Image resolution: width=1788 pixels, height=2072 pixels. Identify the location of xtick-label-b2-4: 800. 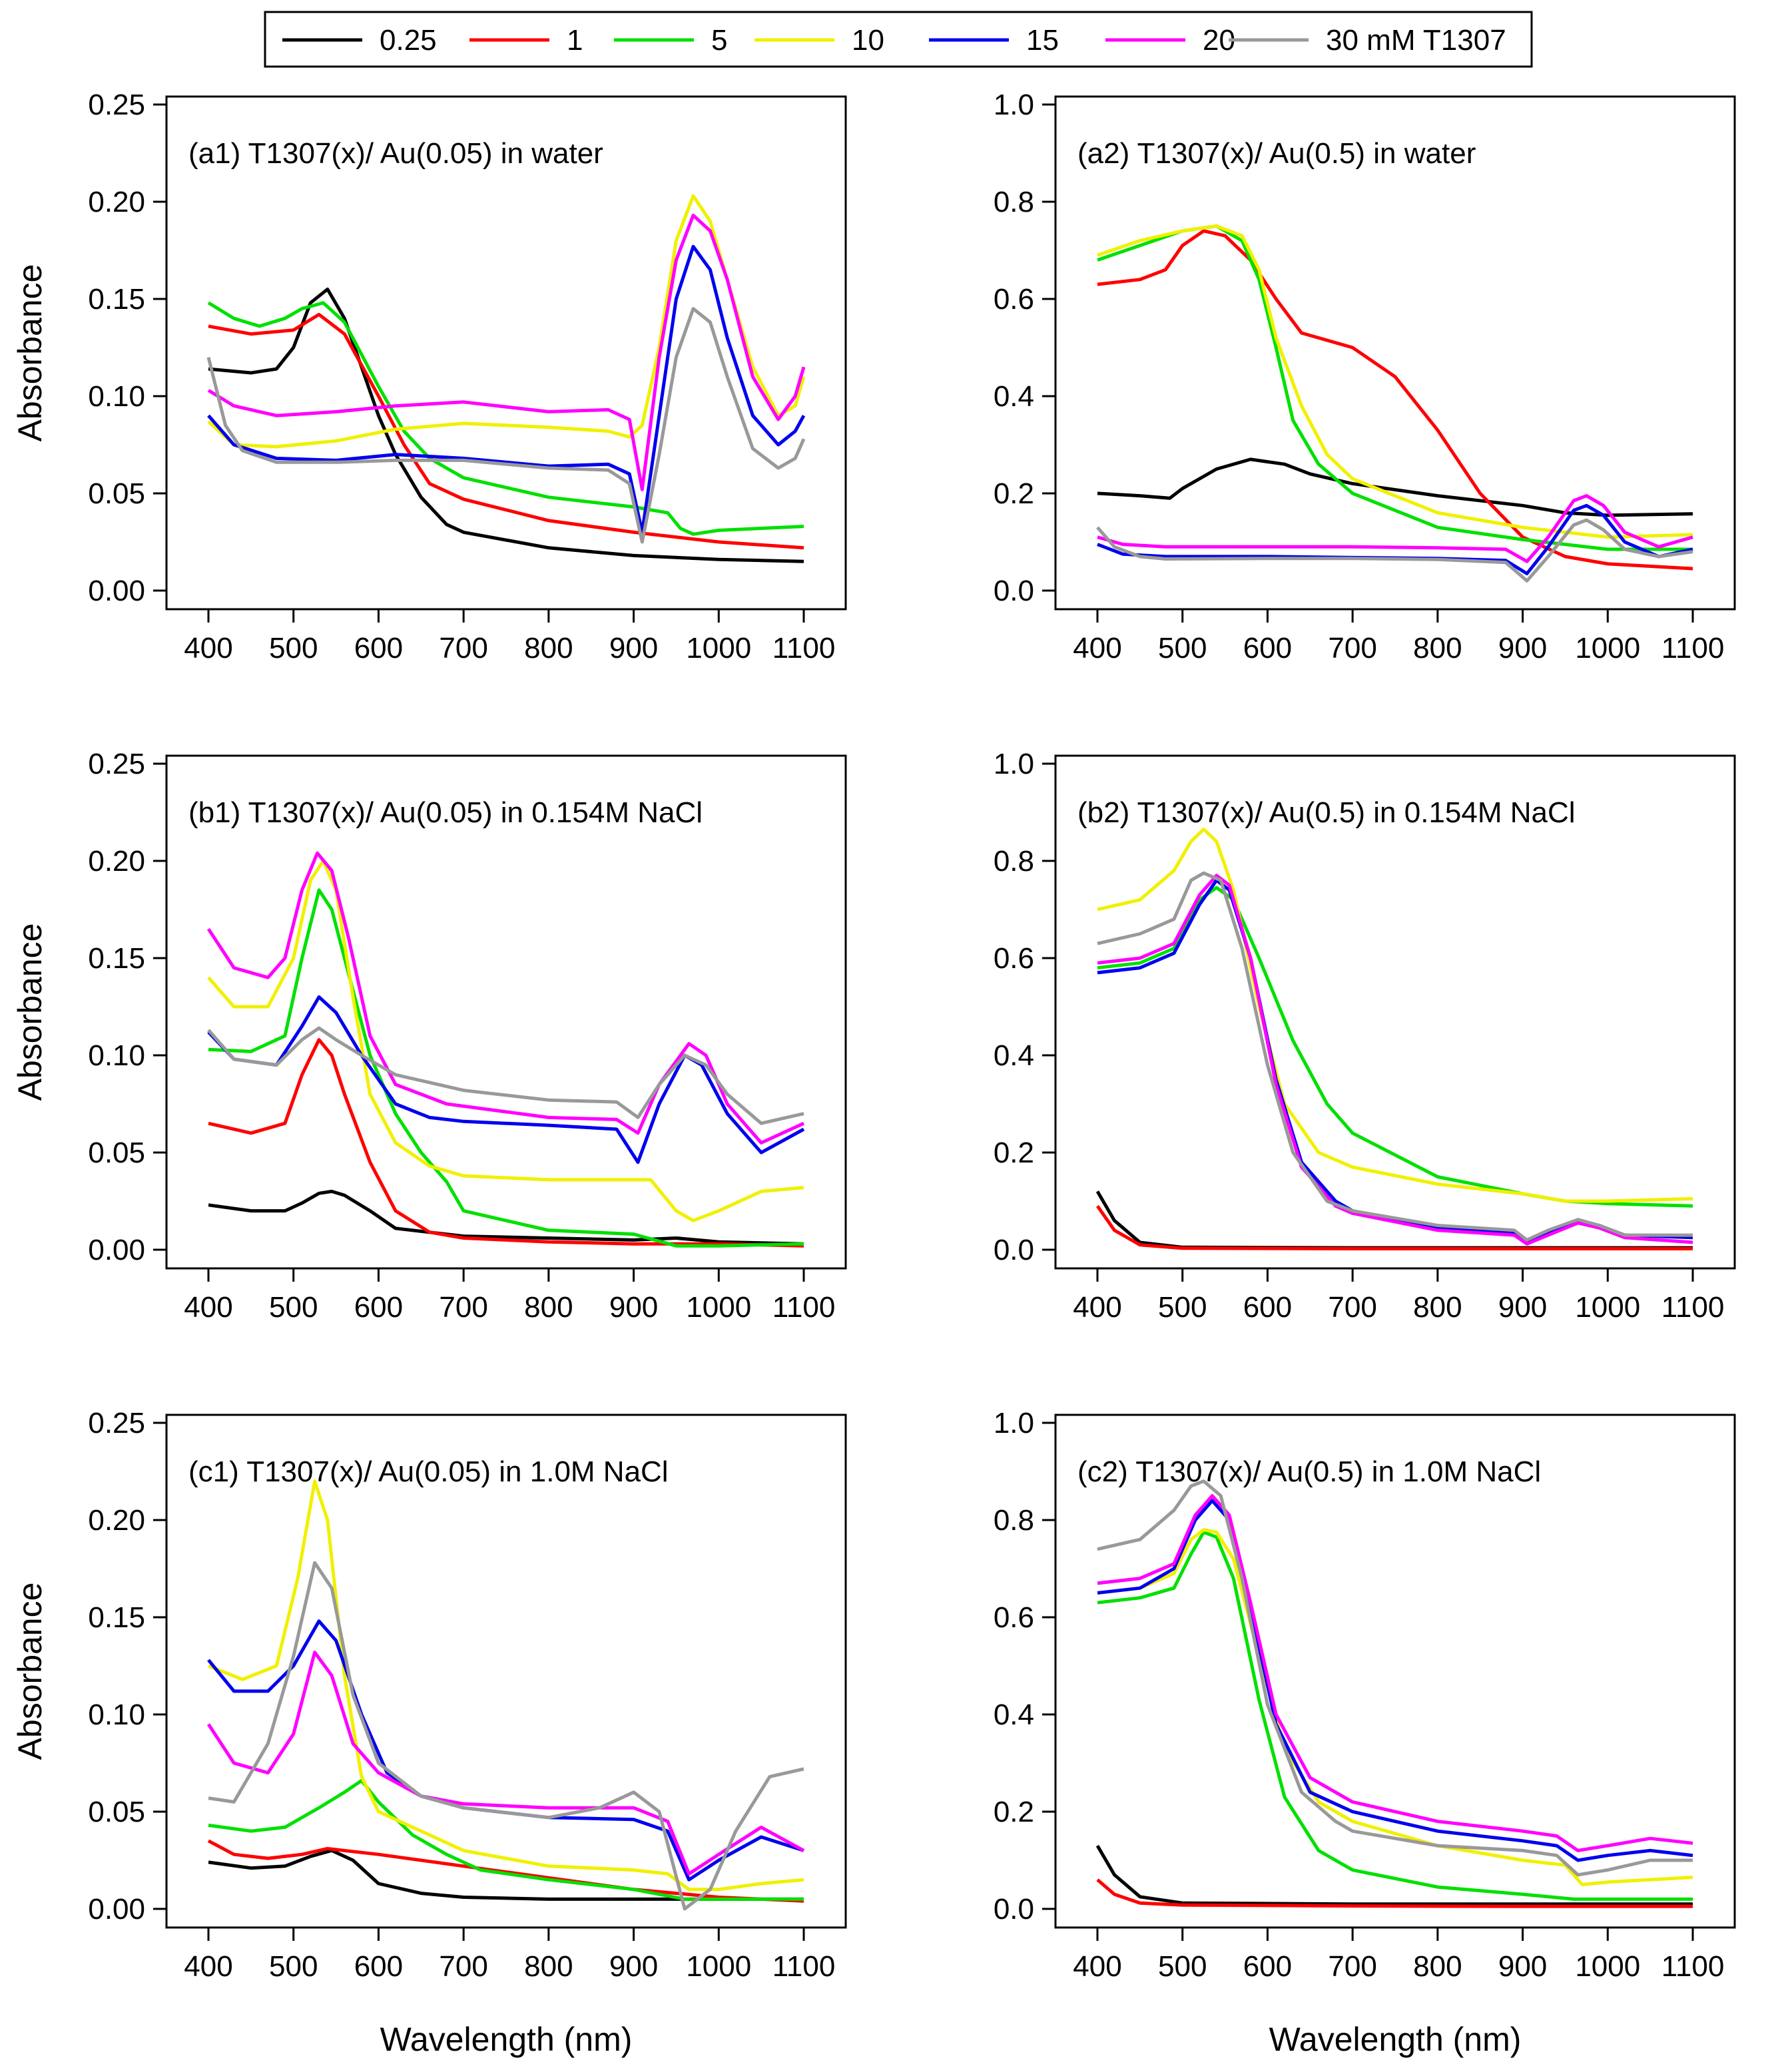
(1437, 1308).